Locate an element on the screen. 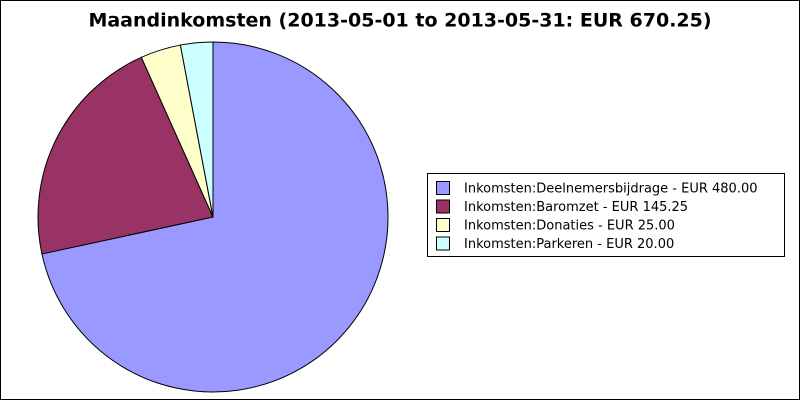  legend-label: Inkomsten:Donaties - EUR 25.00 is located at coordinates (569, 226).